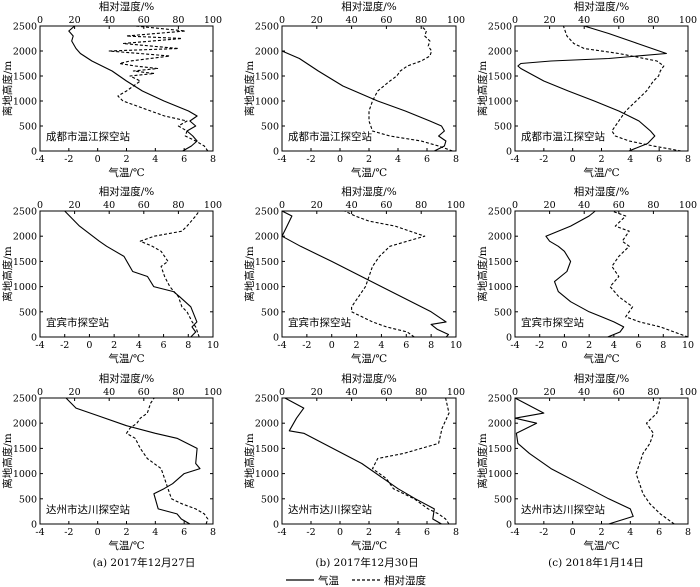  I want to click on caption-c: (c) 2018年1月14日, so click(596, 562).